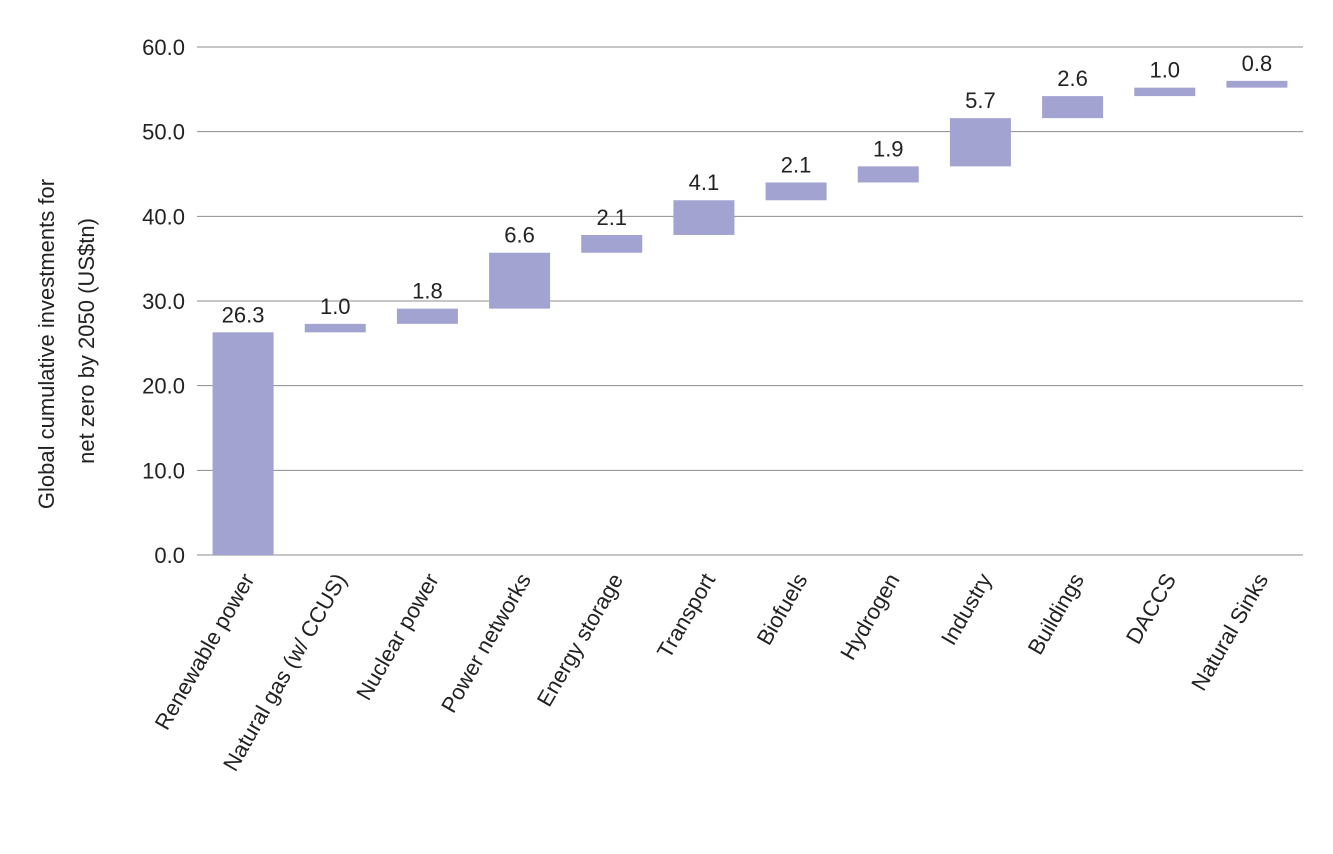 This screenshot has width=1333, height=854. What do you see at coordinates (169, 555) in the screenshot?
I see `y-tick-label: 0.0` at bounding box center [169, 555].